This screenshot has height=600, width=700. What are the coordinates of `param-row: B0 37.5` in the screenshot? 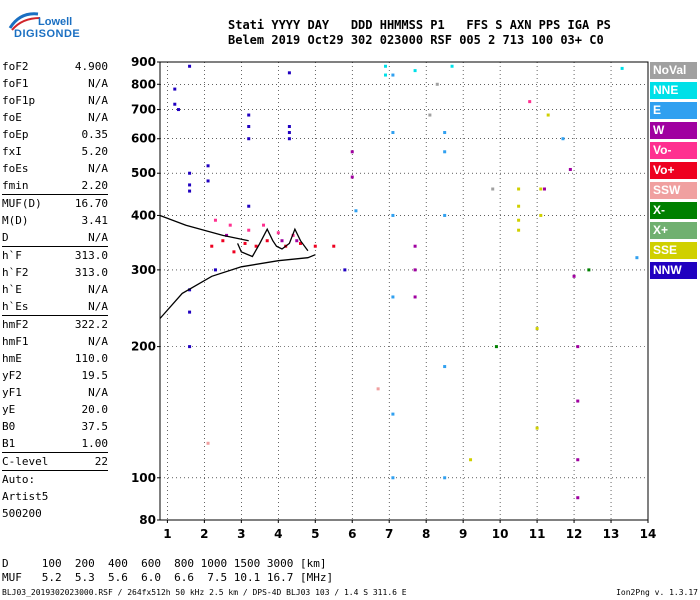 It's located at (55, 426).